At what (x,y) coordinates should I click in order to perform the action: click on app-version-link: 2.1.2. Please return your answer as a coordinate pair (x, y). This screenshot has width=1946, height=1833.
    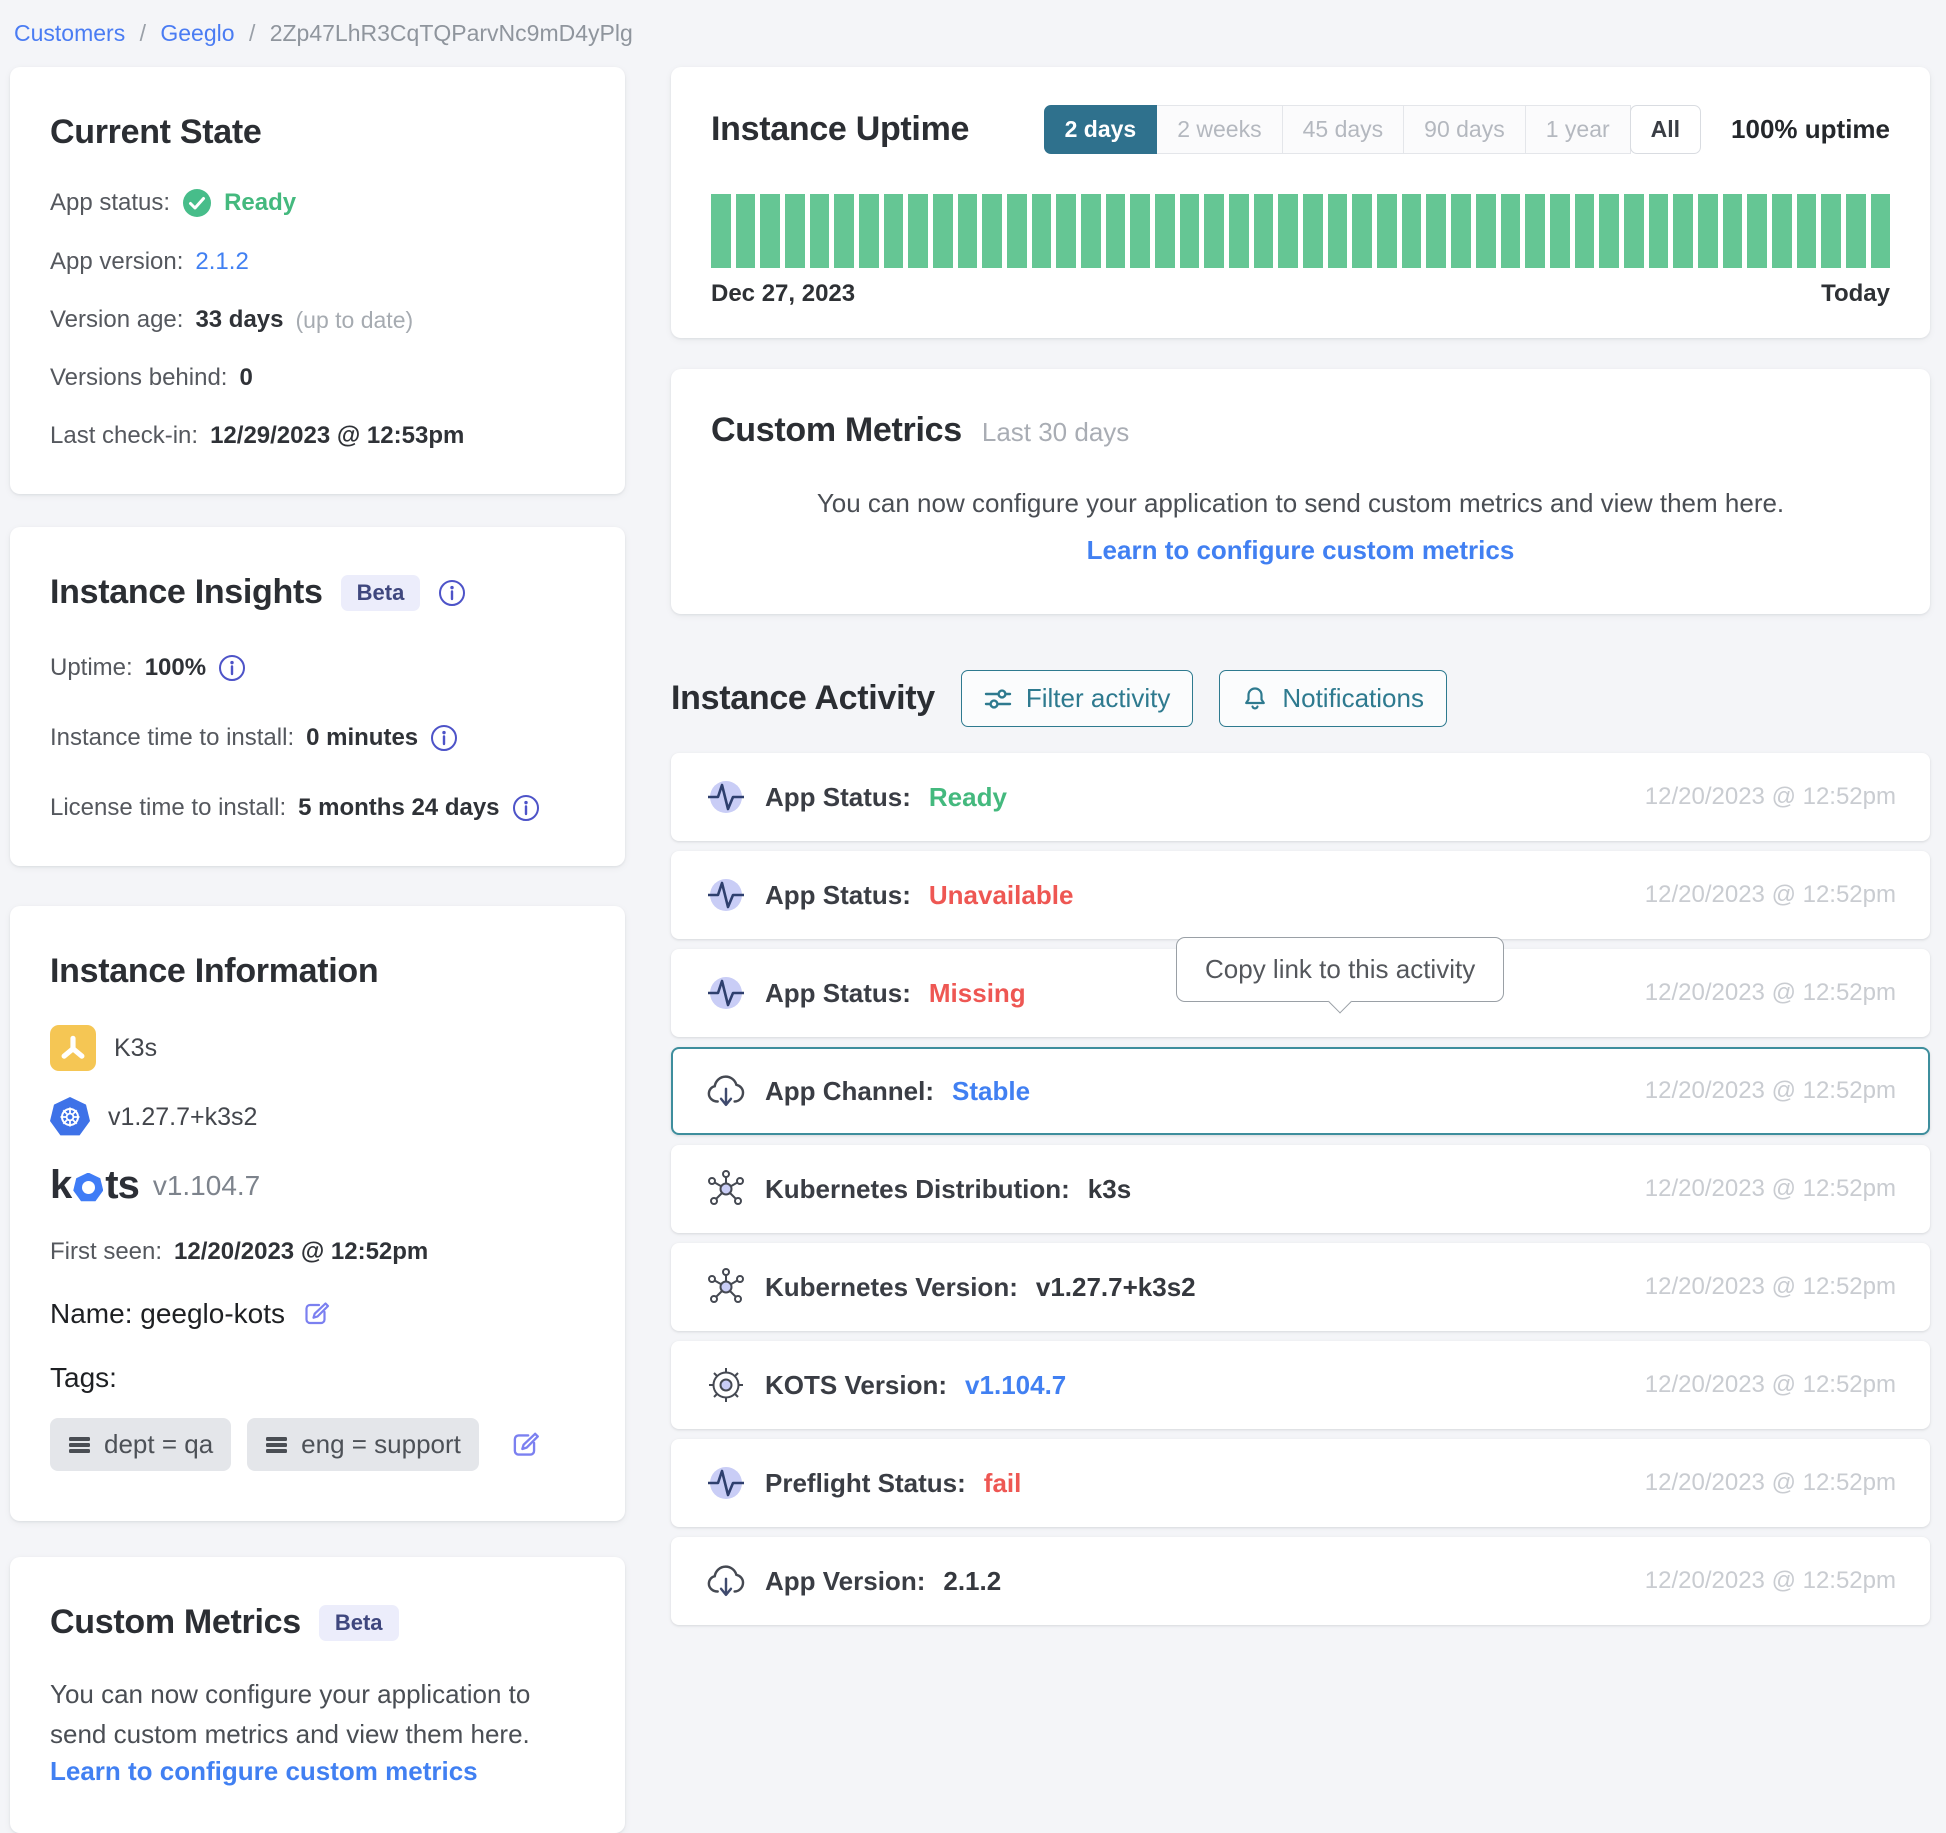
    Looking at the image, I should click on (222, 261).